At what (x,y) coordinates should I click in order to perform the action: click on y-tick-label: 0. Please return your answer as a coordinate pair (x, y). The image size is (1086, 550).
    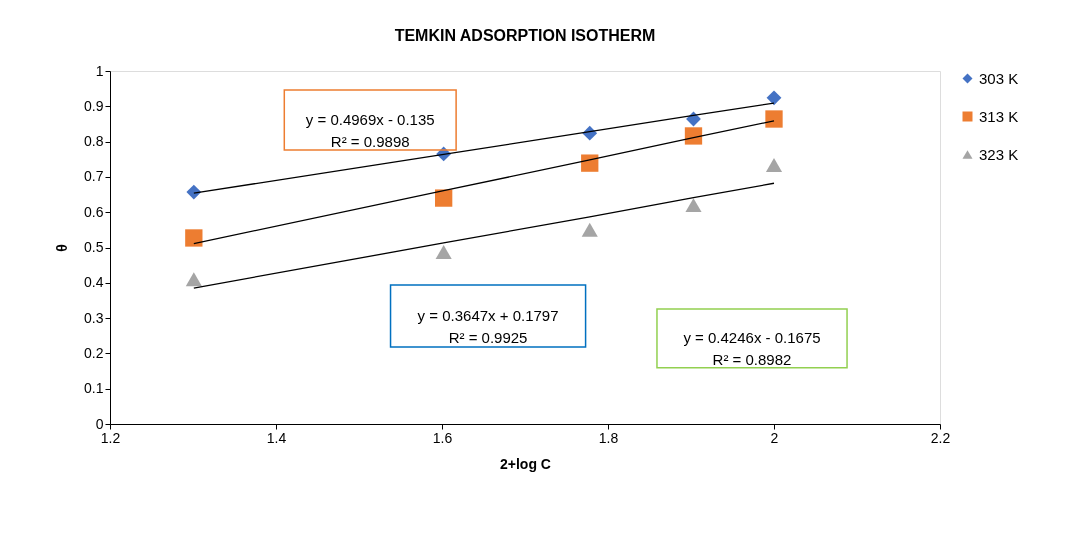
    Looking at the image, I should click on (99, 423).